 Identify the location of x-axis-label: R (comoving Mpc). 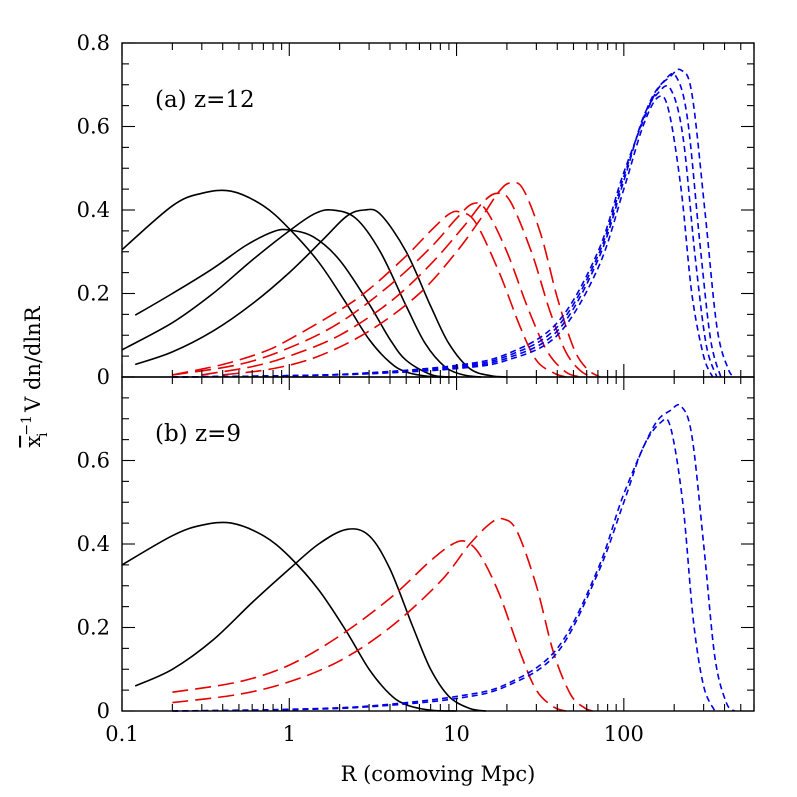
(438, 774).